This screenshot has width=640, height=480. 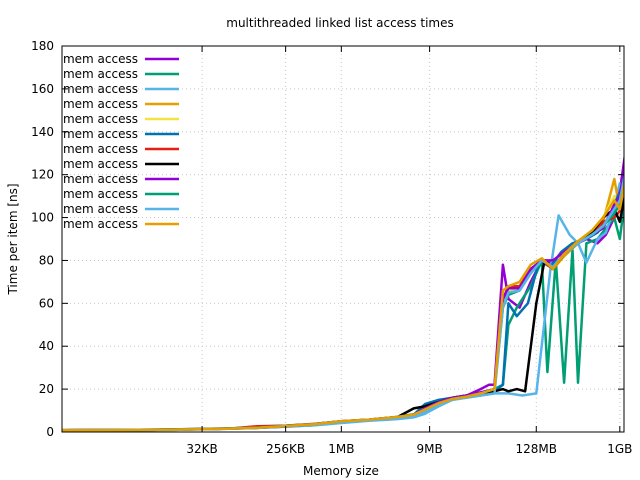 I want to click on legend-label-12: mem access, so click(x=100, y=224).